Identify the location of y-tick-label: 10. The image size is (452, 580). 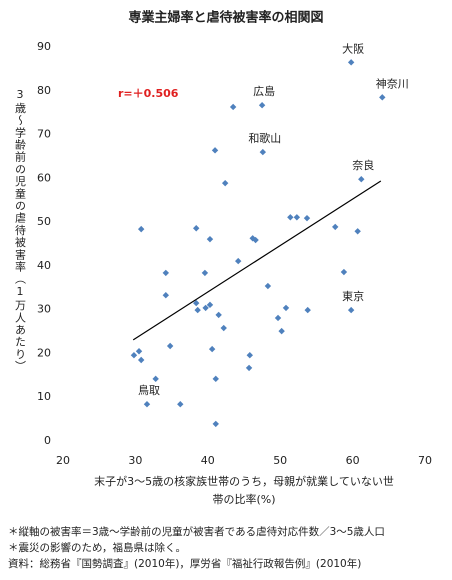
(44, 396).